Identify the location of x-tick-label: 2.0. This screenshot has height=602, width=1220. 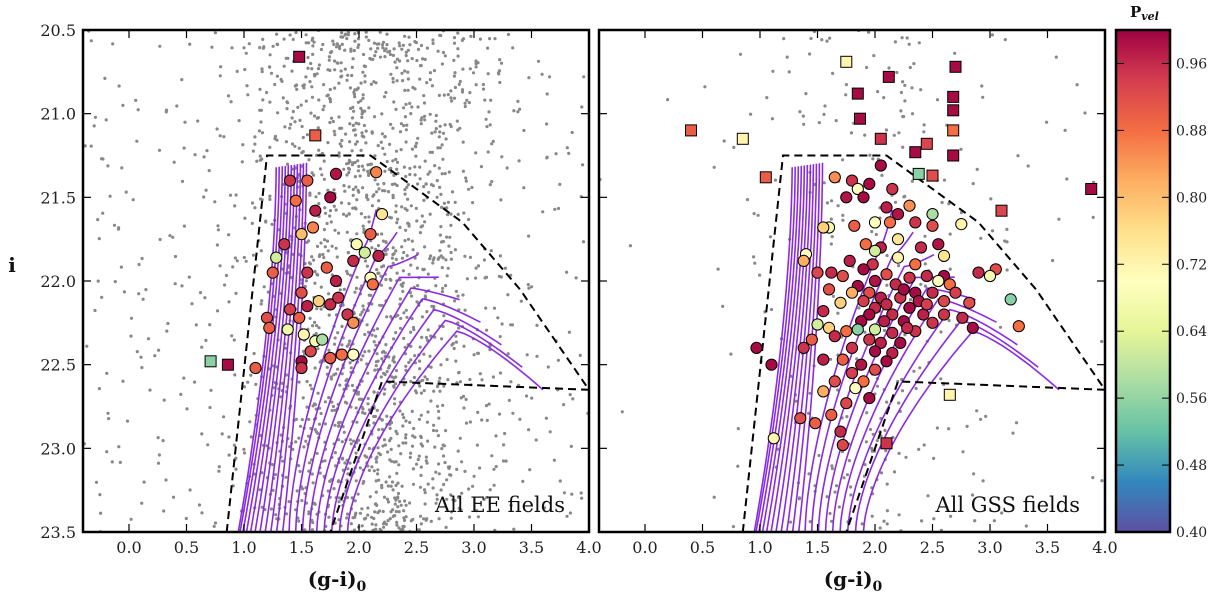
(874, 547).